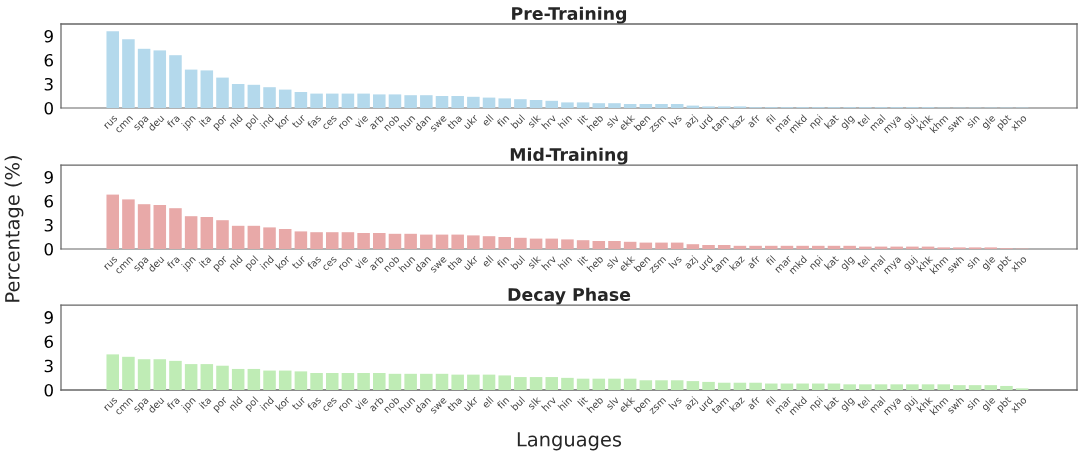  What do you see at coordinates (658, 124) in the screenshot?
I see `x-tick-label: zsm` at bounding box center [658, 124].